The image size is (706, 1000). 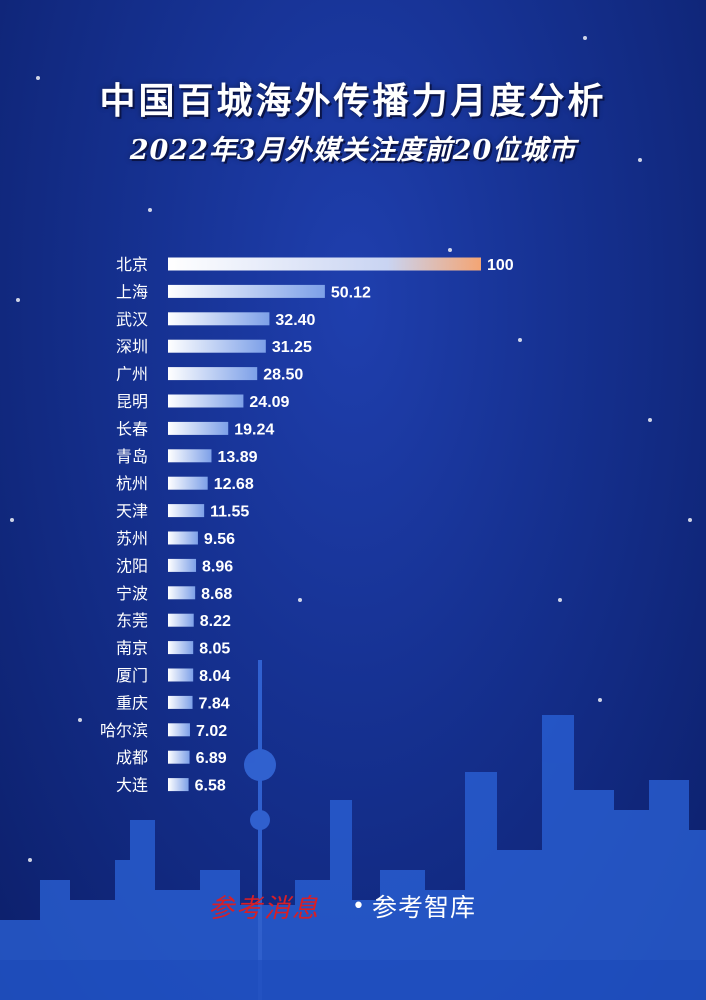 I want to click on category-label: 哈尔滨, so click(x=124, y=730).